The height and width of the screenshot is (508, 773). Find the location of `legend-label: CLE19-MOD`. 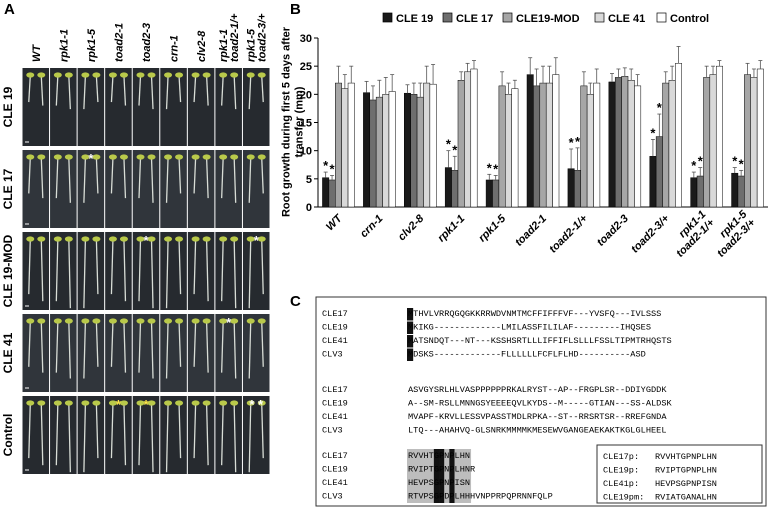

legend-label: CLE19-MOD is located at coordinates (548, 19).